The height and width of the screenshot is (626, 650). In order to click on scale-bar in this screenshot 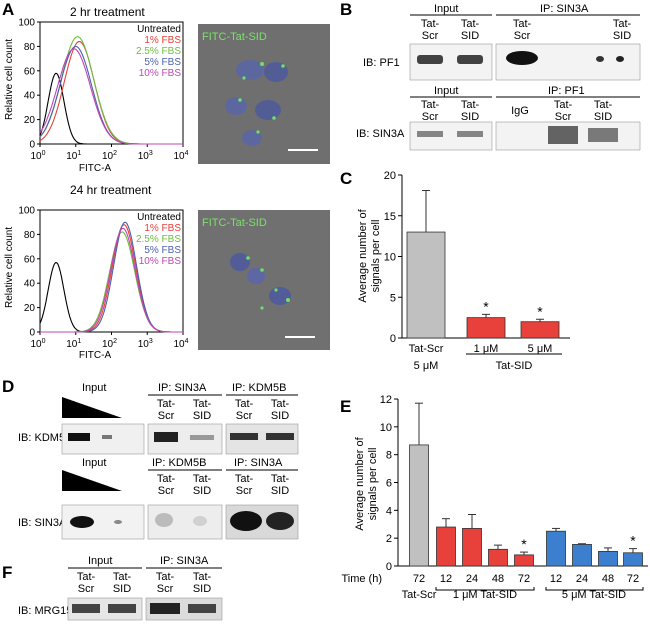, I will do `click(303, 150)`.